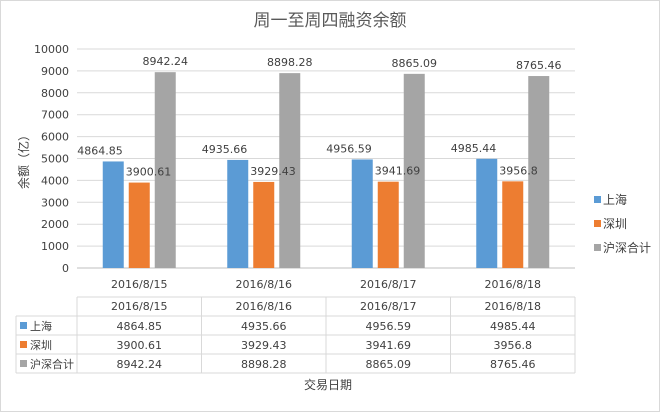  What do you see at coordinates (23, 159) in the screenshot?
I see `y-axis-title: 余额（亿）` at bounding box center [23, 159].